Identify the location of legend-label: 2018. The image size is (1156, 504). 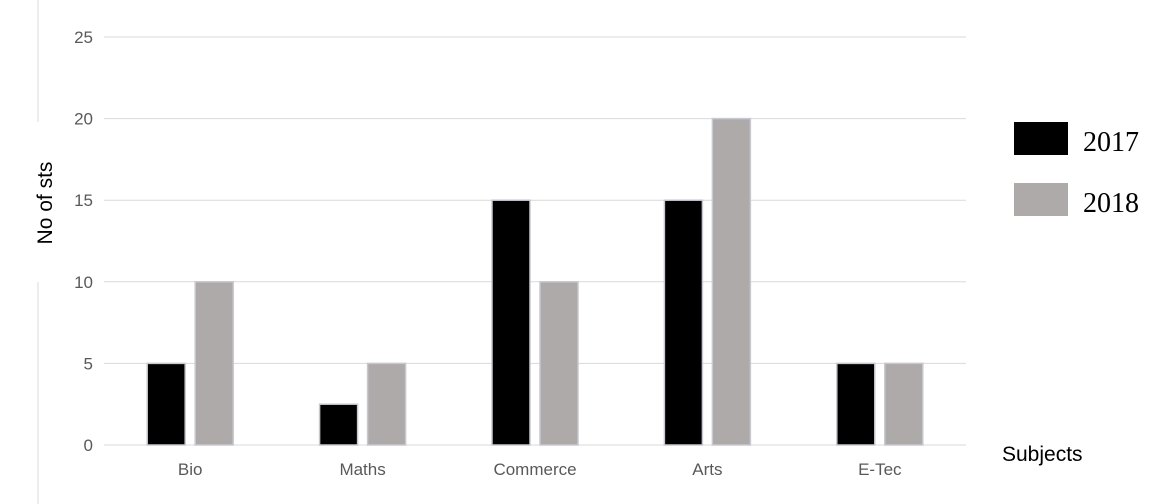
(1111, 203).